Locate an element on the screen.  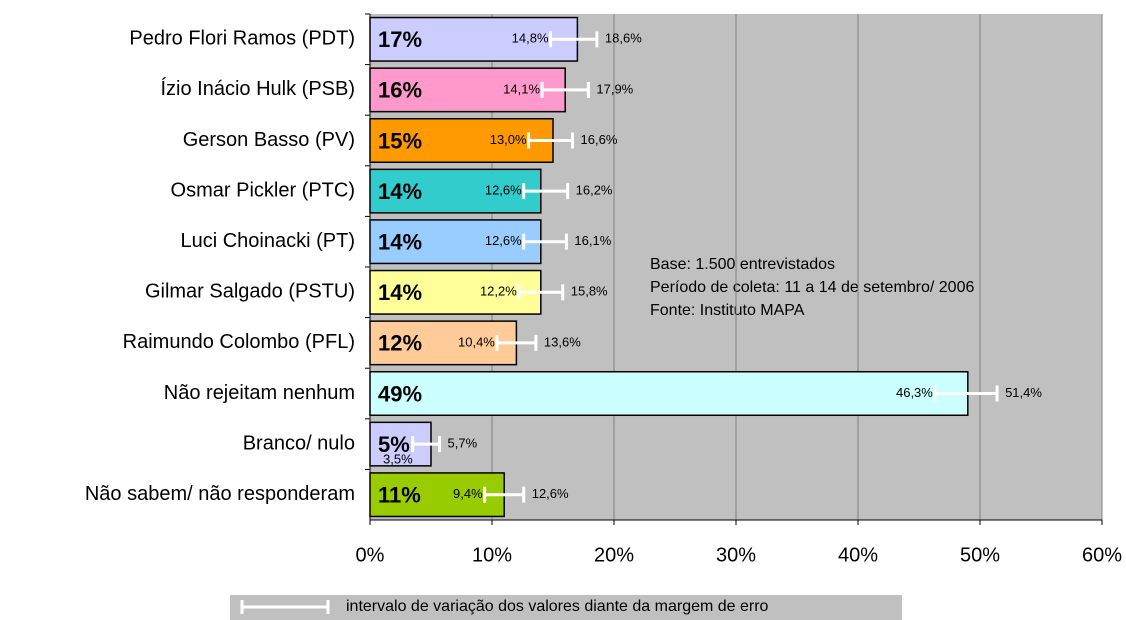
x-tick-label: 40% is located at coordinates (858, 555).